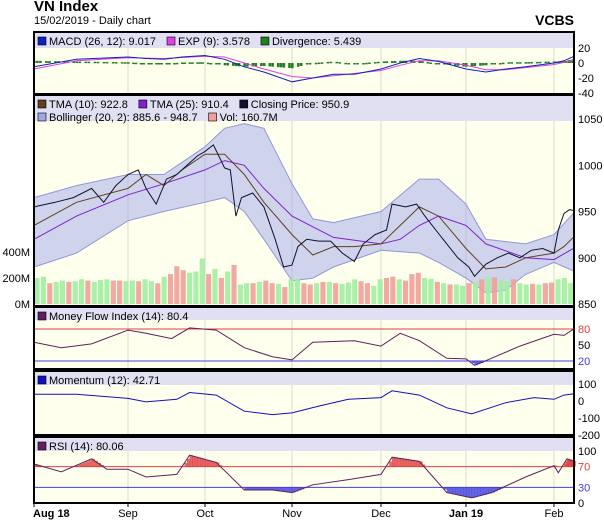  I want to click on y-tick-label: 1000, so click(590, 166).